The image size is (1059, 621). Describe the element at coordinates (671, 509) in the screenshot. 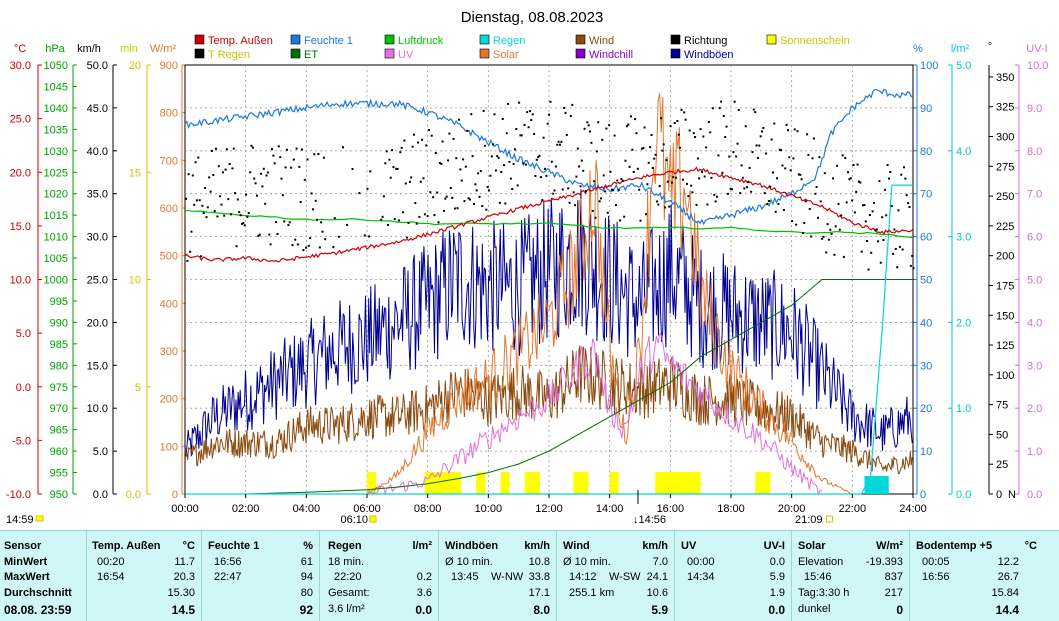

I see `x-tick-label: 16:00` at that location.